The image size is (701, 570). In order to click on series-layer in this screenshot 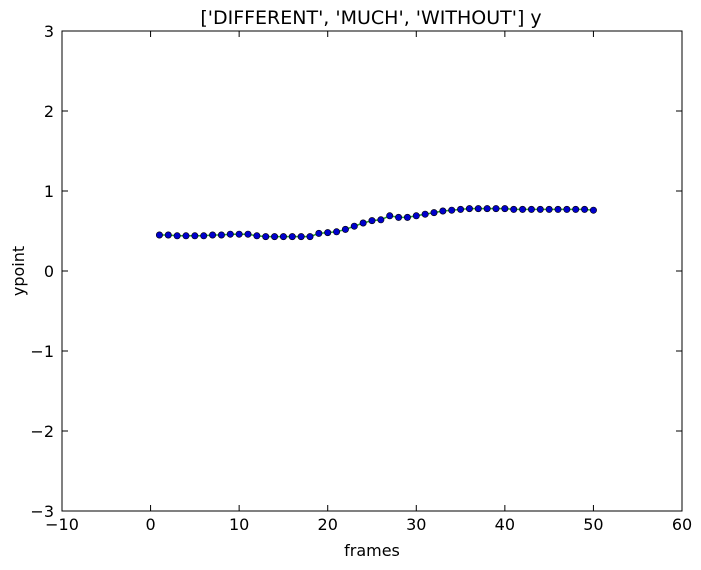, I will do `click(376, 223)`.